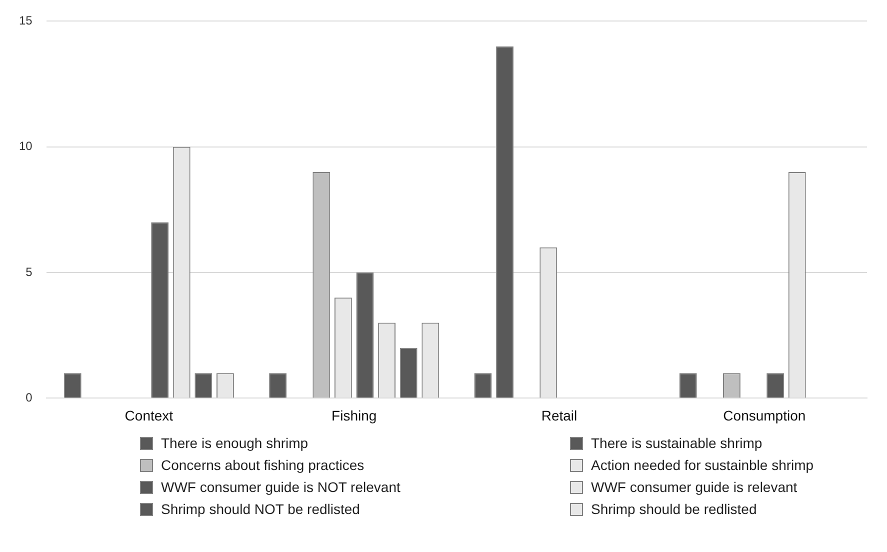  Describe the element at coordinates (29, 397) in the screenshot. I see `y-tick-label: 0` at that location.